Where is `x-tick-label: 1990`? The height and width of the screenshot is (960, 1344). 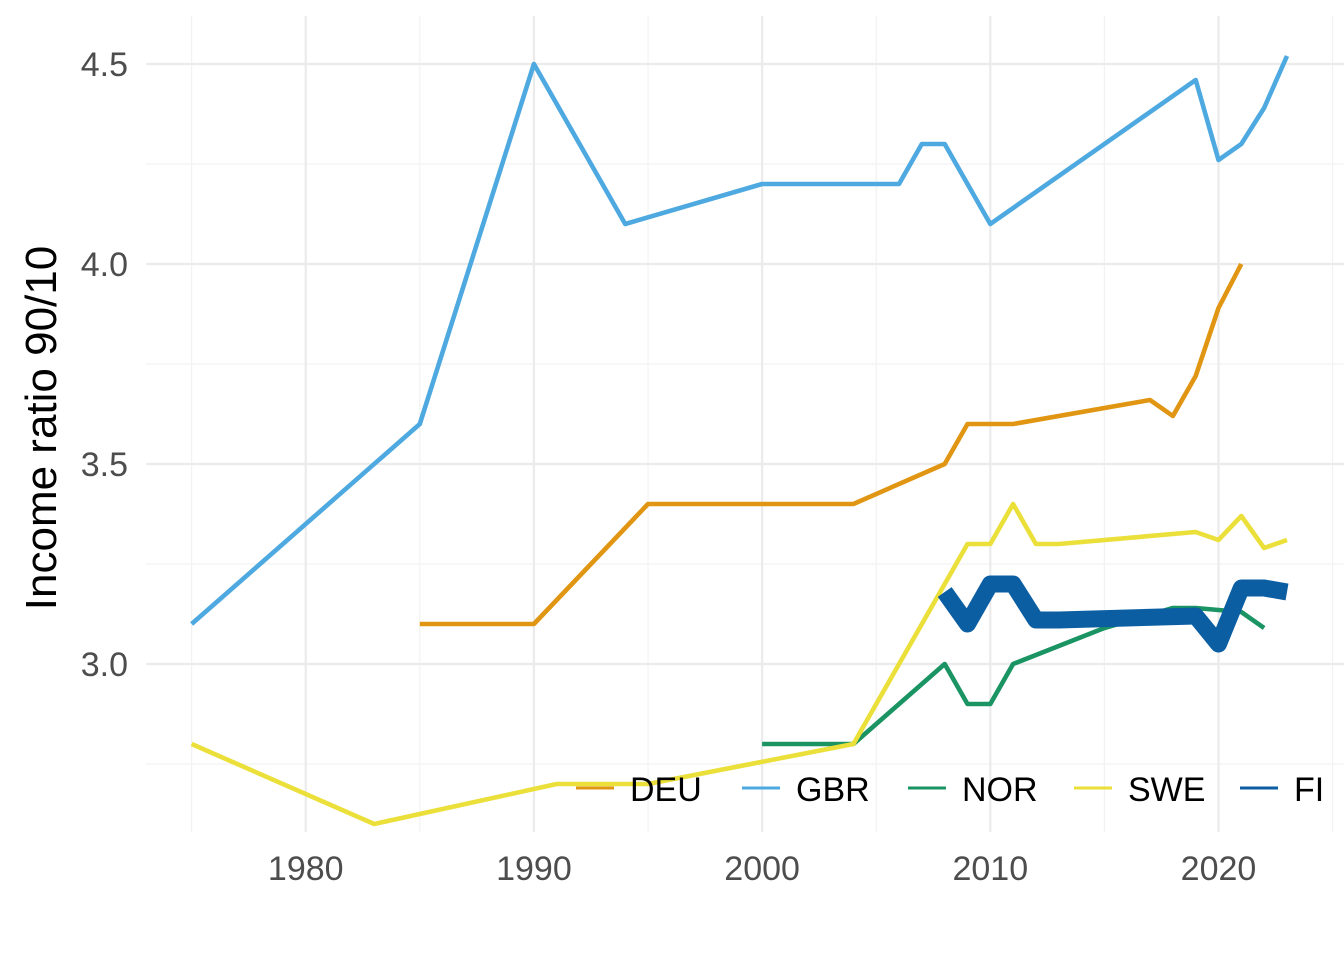 x-tick-label: 1990 is located at coordinates (534, 869).